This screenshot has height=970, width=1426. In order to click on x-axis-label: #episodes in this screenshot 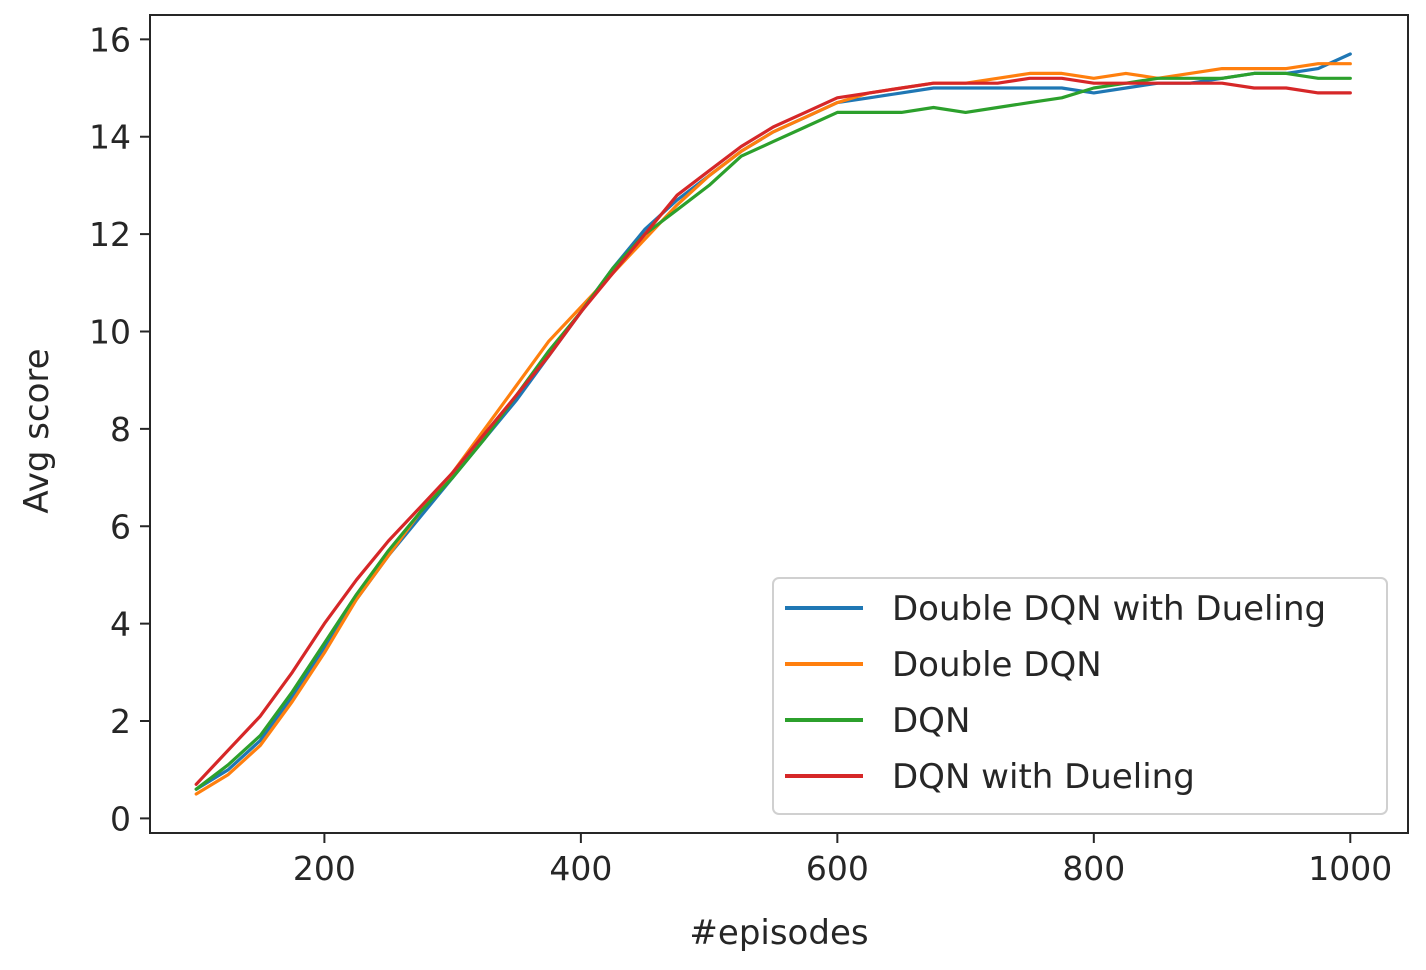, I will do `click(778, 933)`.